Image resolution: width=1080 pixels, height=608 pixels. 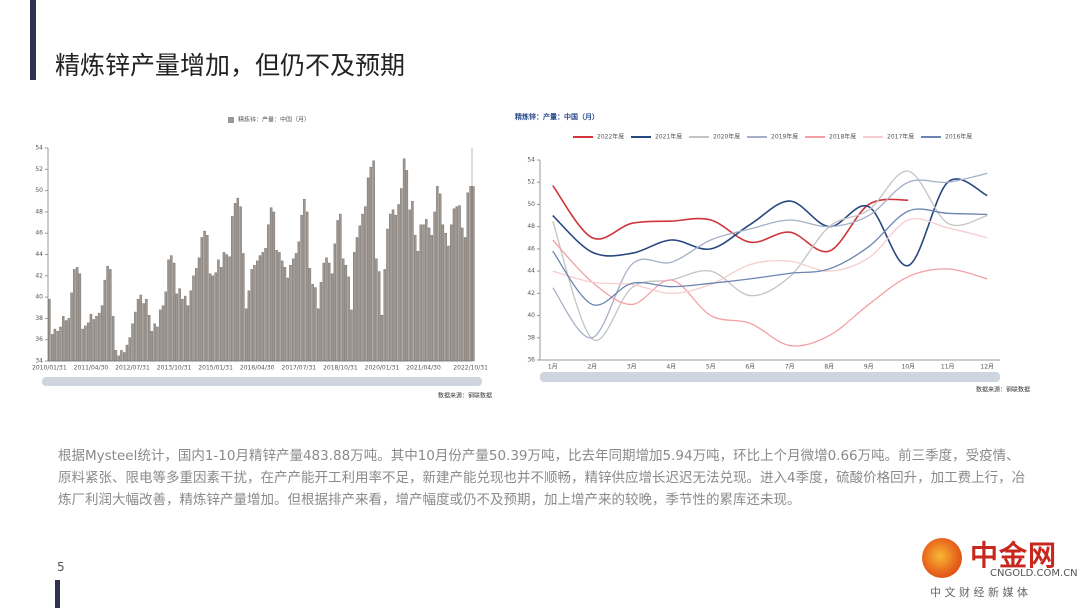 What do you see at coordinates (958, 137) in the screenshot?
I see `legend-label: 2016年度` at bounding box center [958, 137].